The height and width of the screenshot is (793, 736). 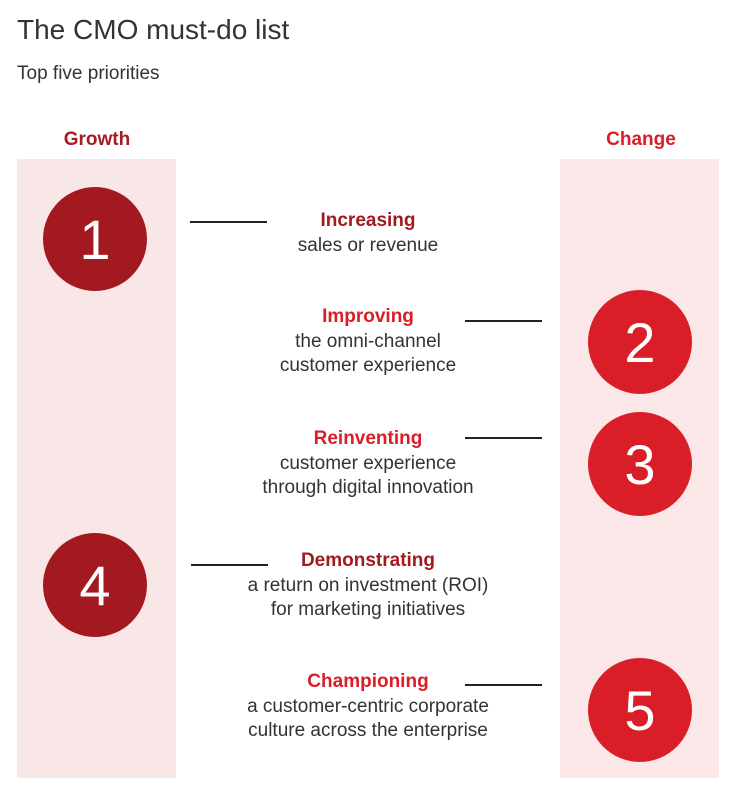 I want to click on priority-4-circle: 4, so click(x=95, y=585).